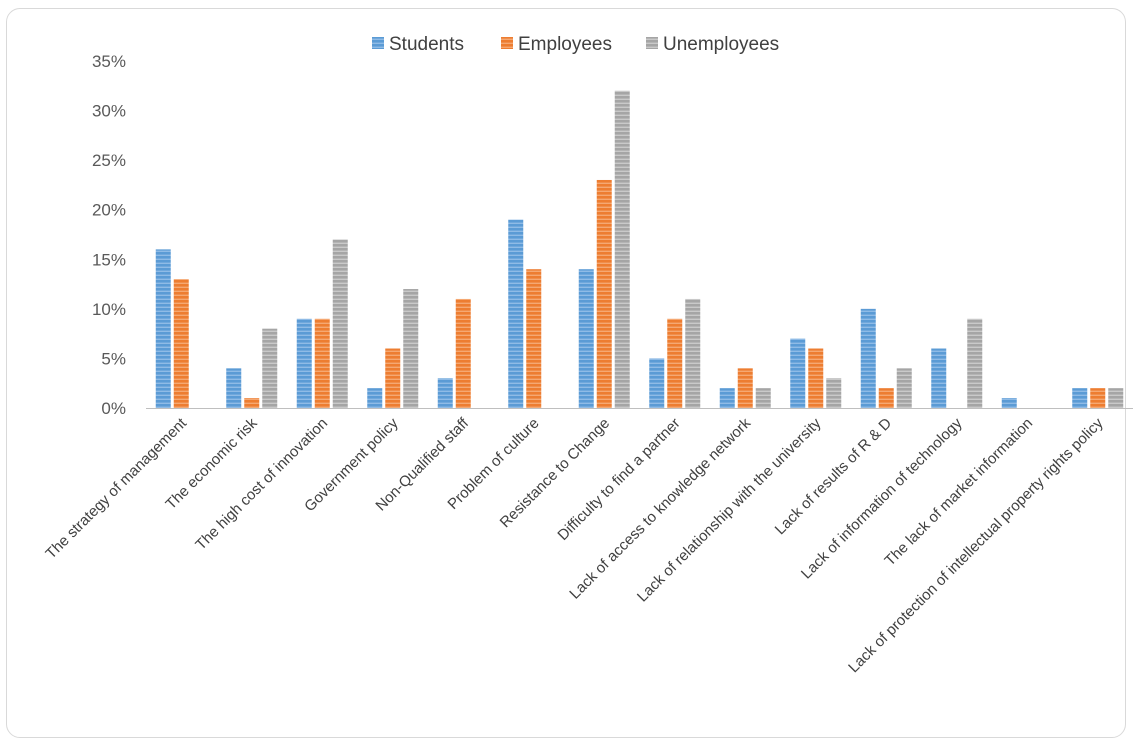  Describe the element at coordinates (109, 61) in the screenshot. I see `y-tick-label: 35%` at that location.